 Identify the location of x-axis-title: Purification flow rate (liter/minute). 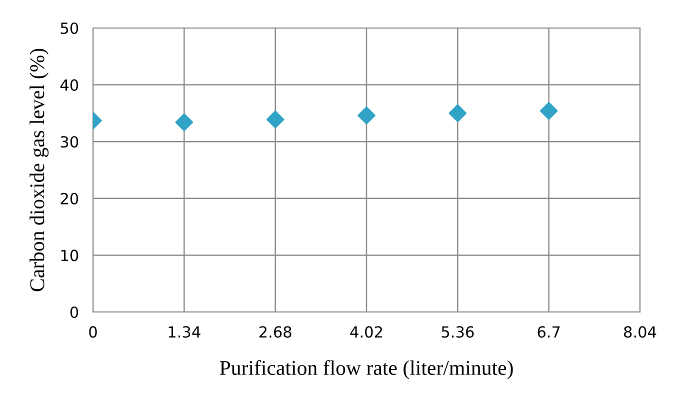
(366, 370).